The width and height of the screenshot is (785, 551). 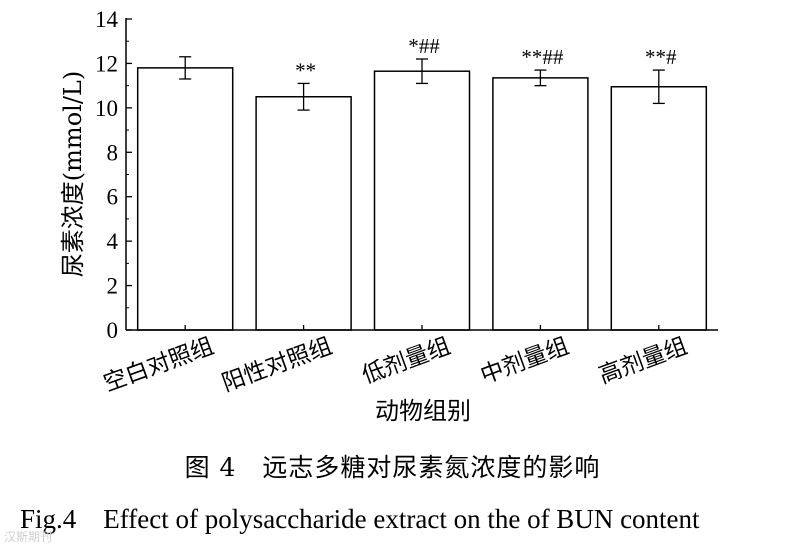 What do you see at coordinates (107, 19) in the screenshot?
I see `y-tick-label: 14` at bounding box center [107, 19].